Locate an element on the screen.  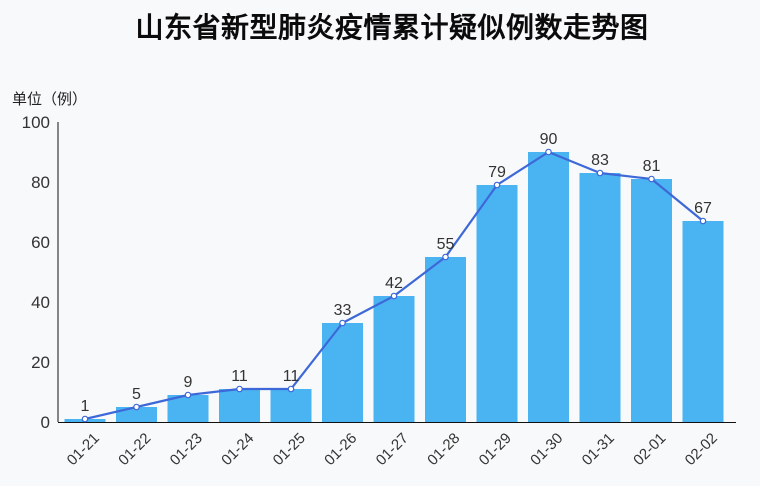
value-label-01-23: 9 is located at coordinates (188, 382).